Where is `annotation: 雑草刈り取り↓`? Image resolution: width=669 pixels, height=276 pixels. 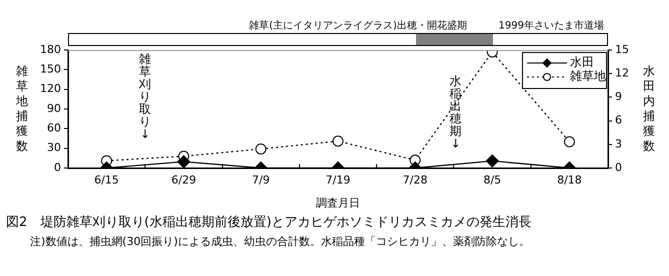 annotation: 雑草刈り取り↓ is located at coordinates (145, 97).